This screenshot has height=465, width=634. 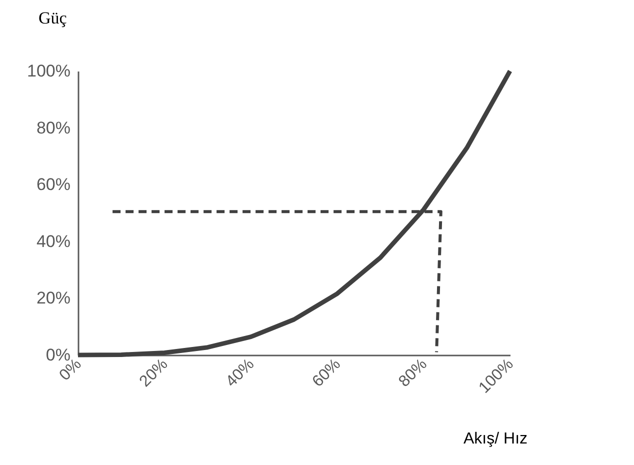 What do you see at coordinates (53, 184) in the screenshot?
I see `y-tick-label: 60%` at bounding box center [53, 184].